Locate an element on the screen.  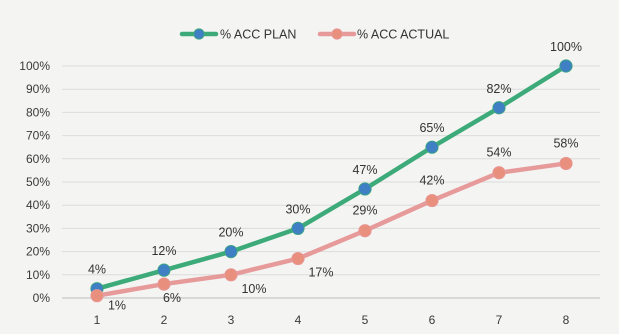
data-label: 42% is located at coordinates (431, 181).